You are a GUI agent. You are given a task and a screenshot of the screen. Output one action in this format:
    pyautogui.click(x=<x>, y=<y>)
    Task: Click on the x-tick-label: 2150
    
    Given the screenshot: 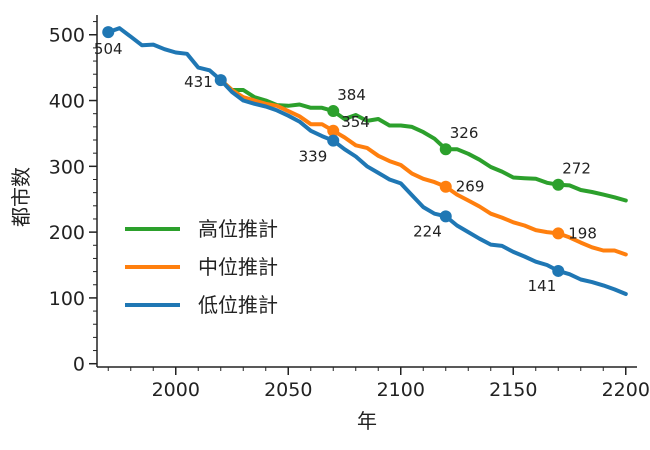 What is the action you would take?
    pyautogui.click(x=513, y=390)
    